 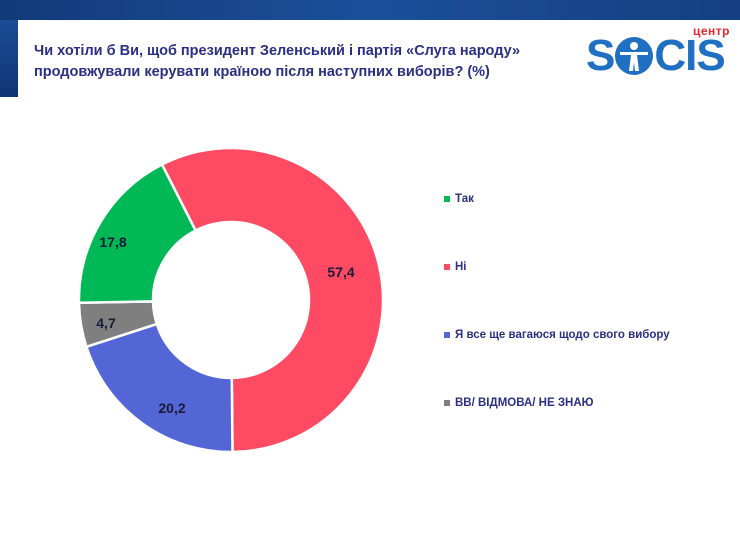 What do you see at coordinates (524, 403) in the screenshot?
I see `legend-label-vv: ВВ/ ВІДМОВА/ НЕ ЗНАЮ` at bounding box center [524, 403].